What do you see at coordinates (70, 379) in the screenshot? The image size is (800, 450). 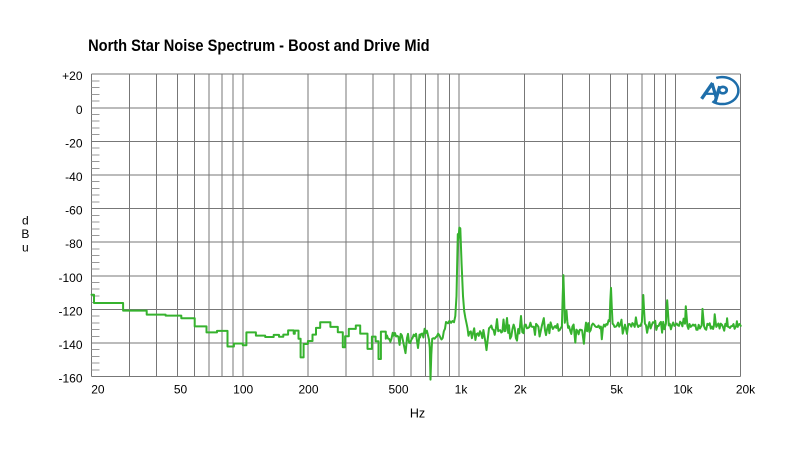 I see `svg-text: -160` at bounding box center [70, 379].